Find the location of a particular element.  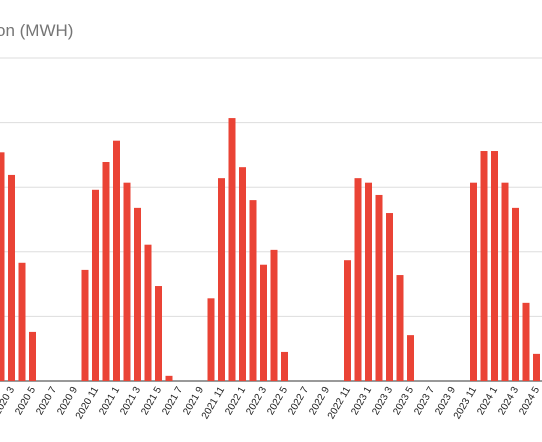

x-tick-label: 2024 5 is located at coordinates (529, 401).